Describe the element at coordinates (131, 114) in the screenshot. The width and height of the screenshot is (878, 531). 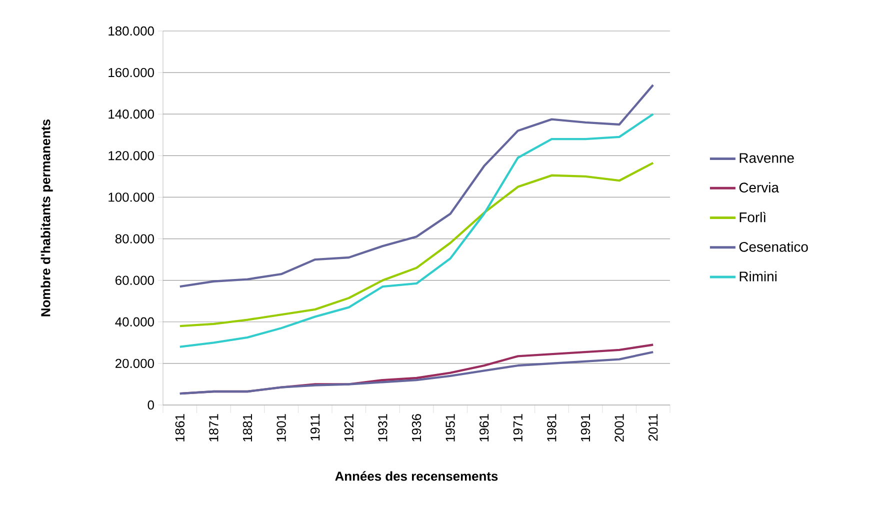
I see `y-tick-label: 140.000` at that location.